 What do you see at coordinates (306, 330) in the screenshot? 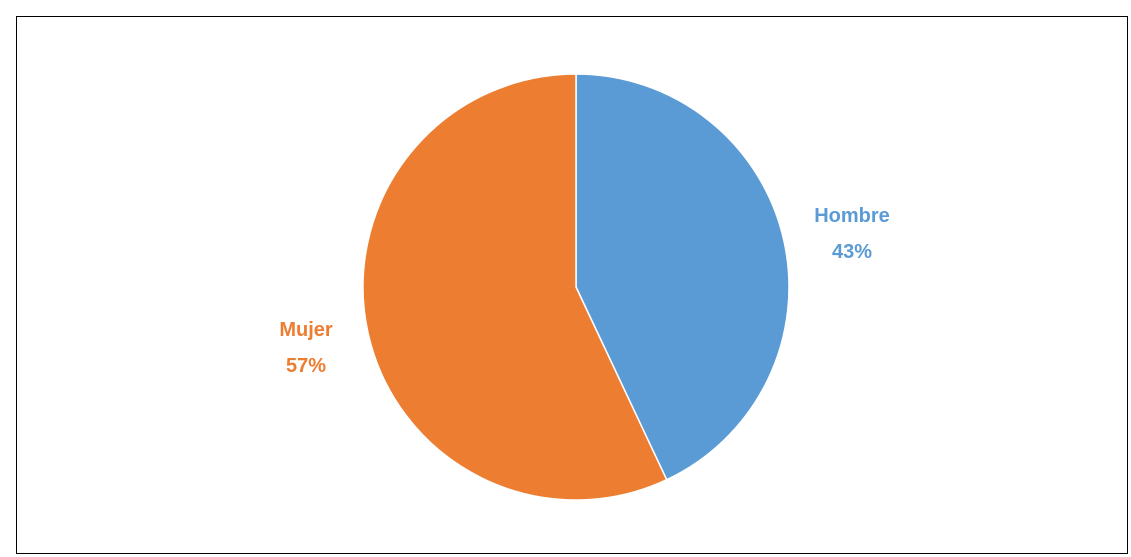
I see `slice-label-mujer: Mujer` at bounding box center [306, 330].